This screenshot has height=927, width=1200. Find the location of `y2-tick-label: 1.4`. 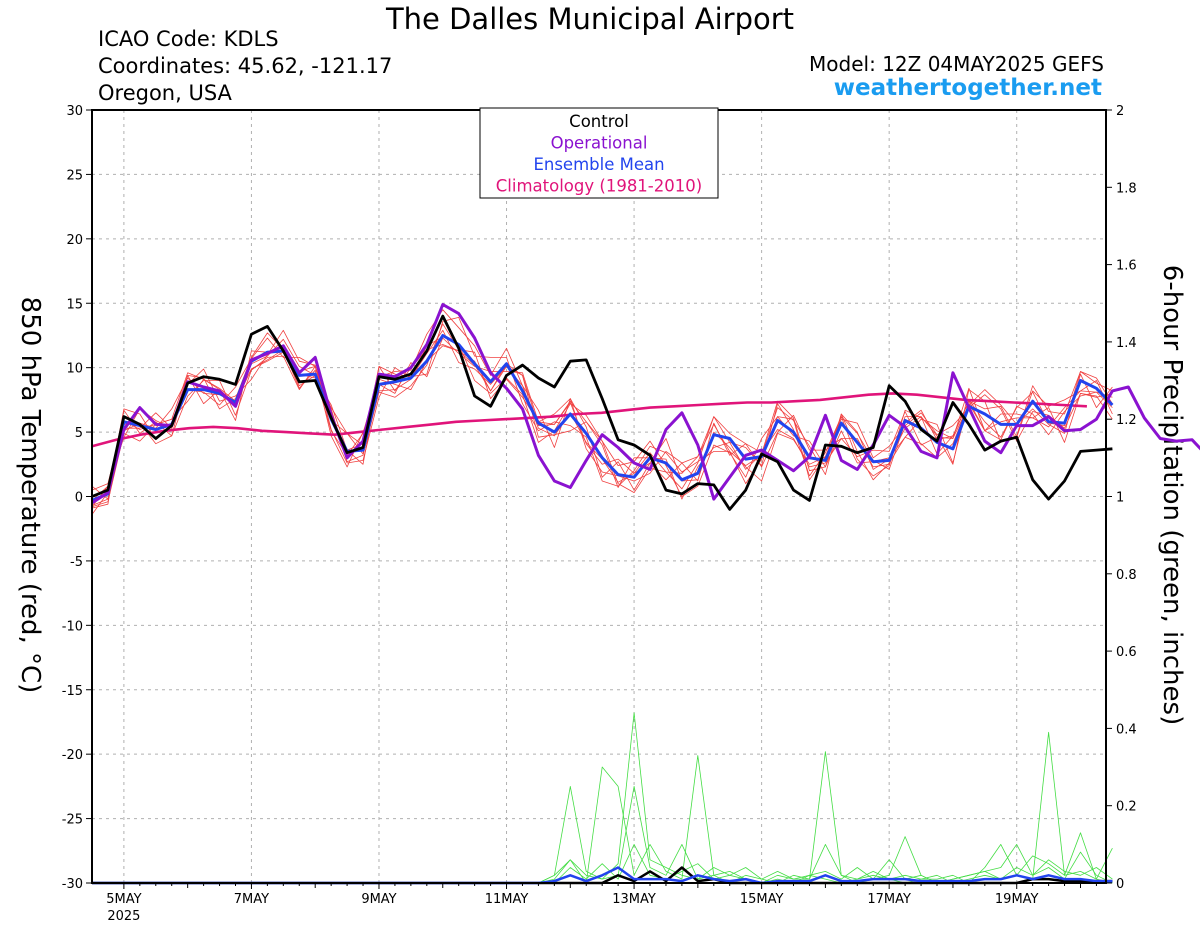

y2-tick-label: 1.4 is located at coordinates (1126, 343).